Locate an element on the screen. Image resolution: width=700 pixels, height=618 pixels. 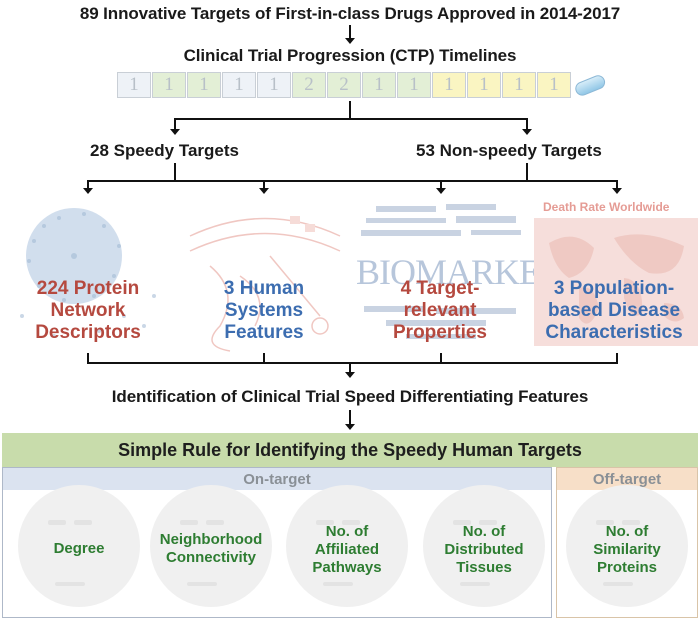
feature-affiliated-pathways: No. of Affiliated Pathways is located at coordinates (347, 550).